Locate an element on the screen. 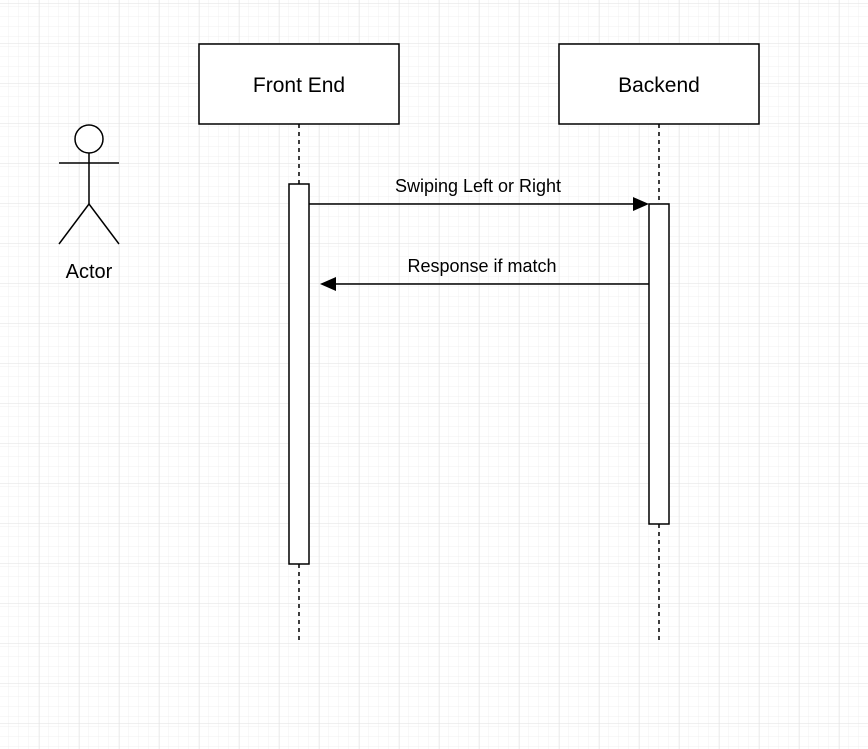  stick-figure-icon is located at coordinates (89, 184).